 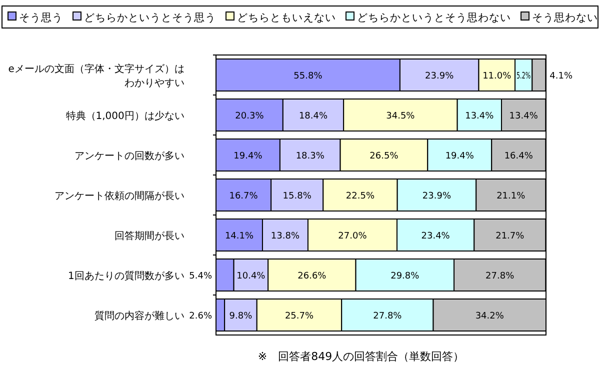 I want to click on data-label: 26.5%, so click(x=384, y=157).